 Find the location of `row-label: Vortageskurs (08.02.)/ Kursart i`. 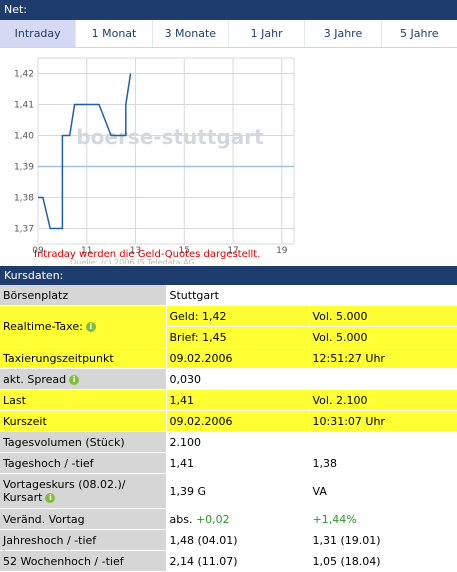

row-label: Vortageskurs (08.02.)/ Kursart i is located at coordinates (83, 491).